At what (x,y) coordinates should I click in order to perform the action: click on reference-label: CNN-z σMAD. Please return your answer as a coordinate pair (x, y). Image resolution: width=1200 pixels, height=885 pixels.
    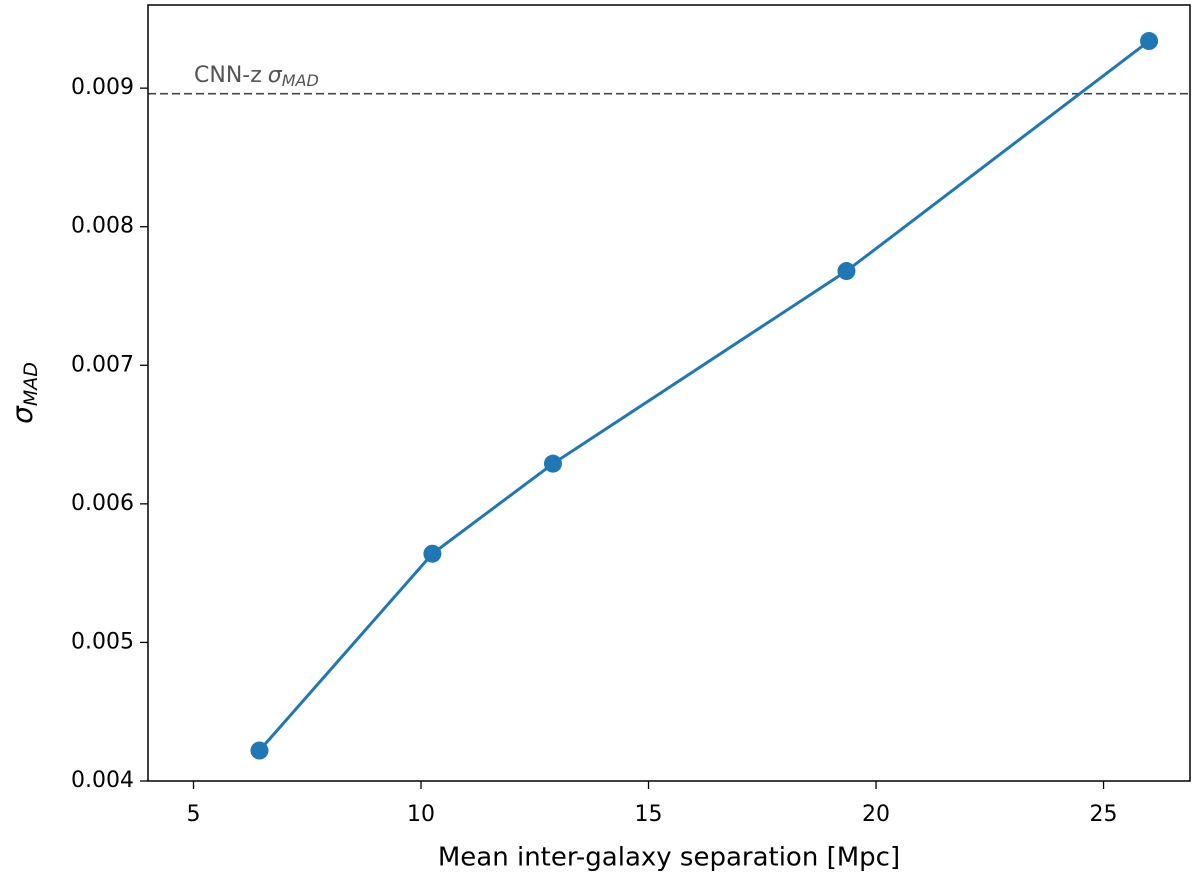
    Looking at the image, I should click on (256, 76).